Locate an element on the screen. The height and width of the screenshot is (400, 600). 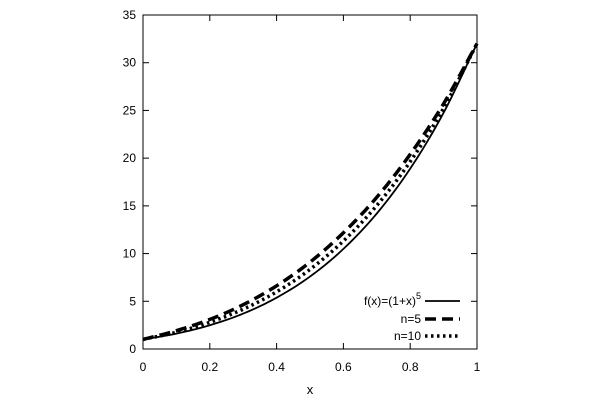
x-tick-label: 0.8 is located at coordinates (410, 367).